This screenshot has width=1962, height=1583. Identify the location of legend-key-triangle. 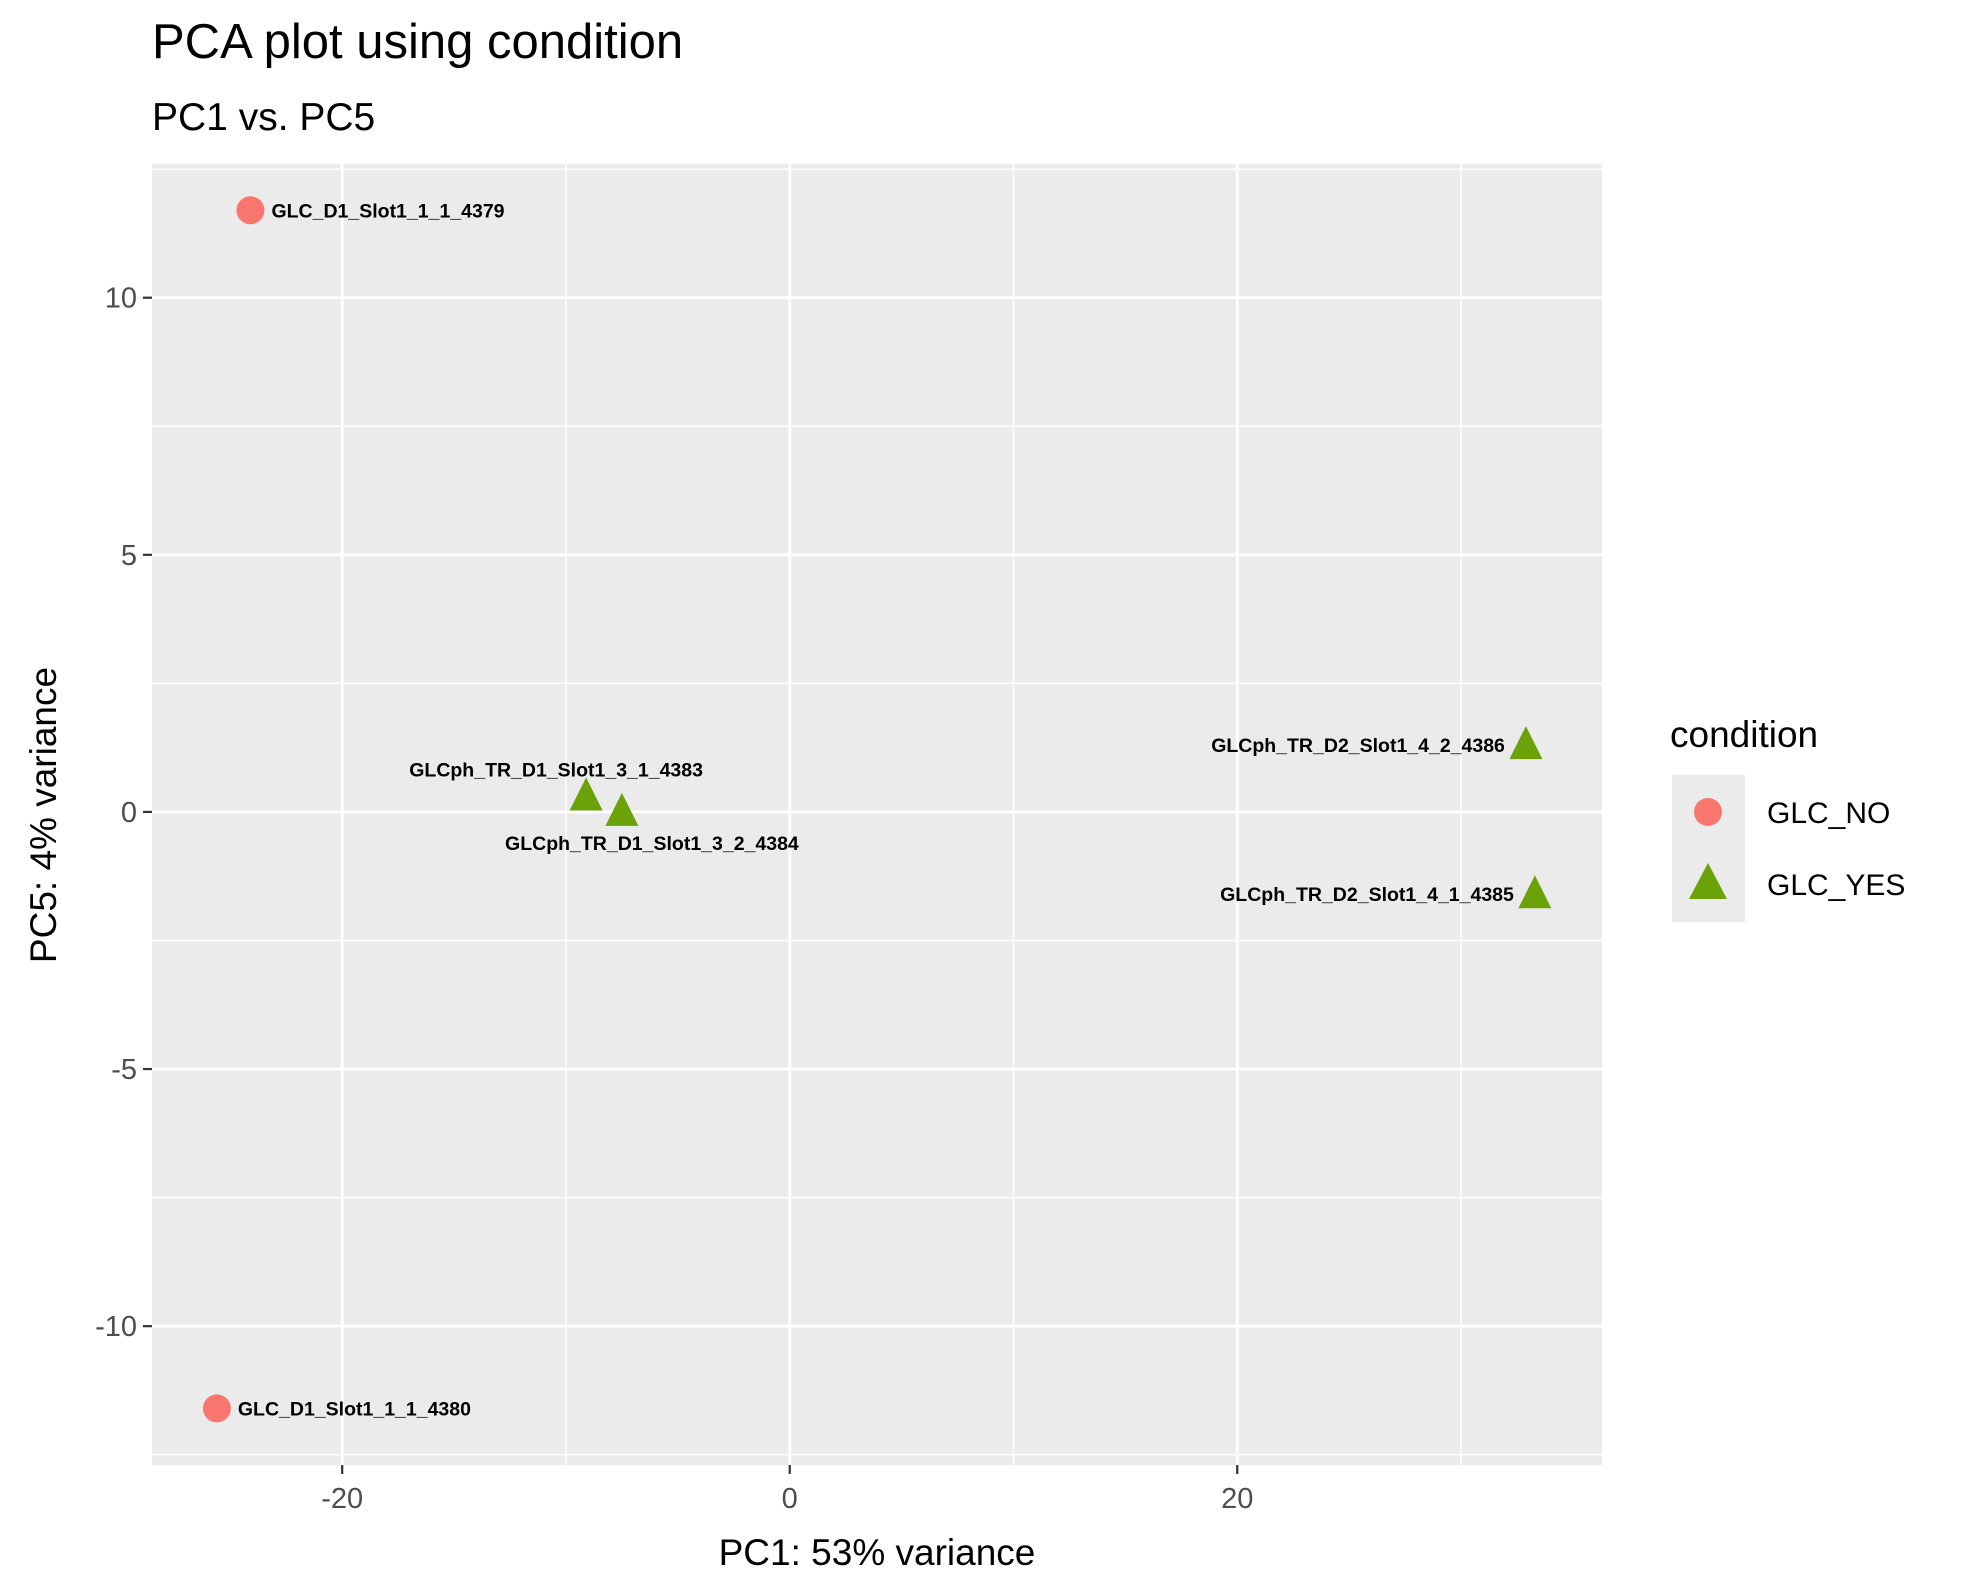
(1708, 881).